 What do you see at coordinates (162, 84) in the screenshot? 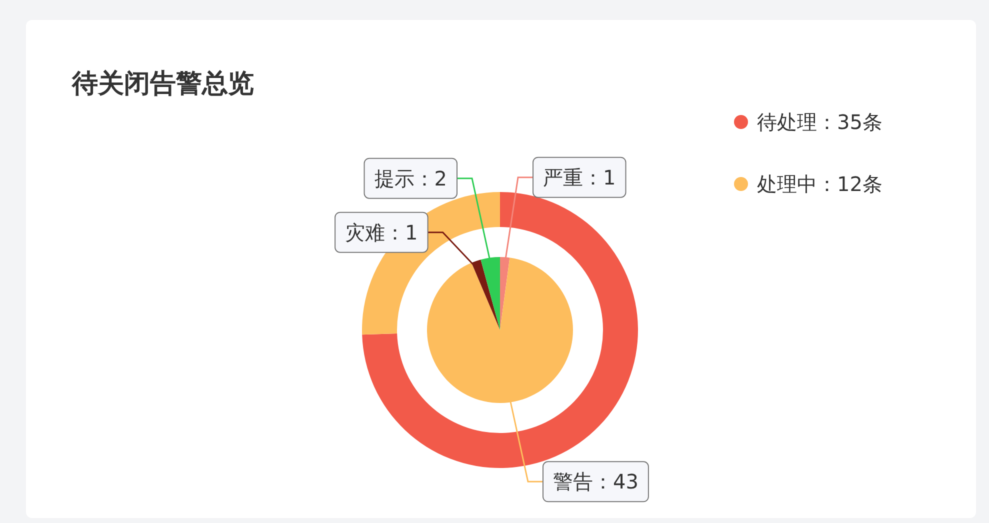
I see `chart-title: 待关闭告警总览` at bounding box center [162, 84].